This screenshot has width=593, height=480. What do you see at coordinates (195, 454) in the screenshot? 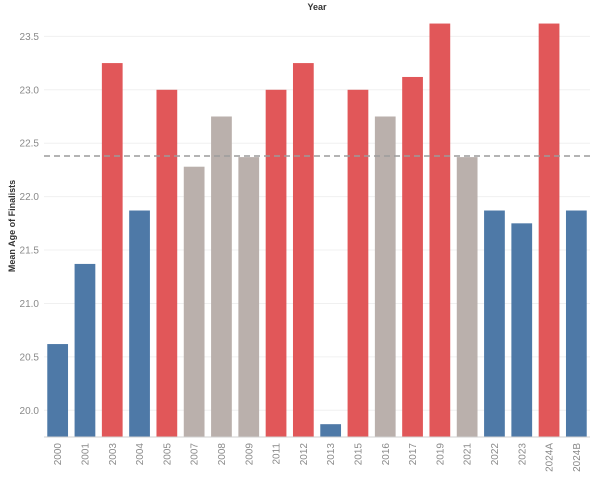
I see `x-tick-label: 2007` at bounding box center [195, 454].